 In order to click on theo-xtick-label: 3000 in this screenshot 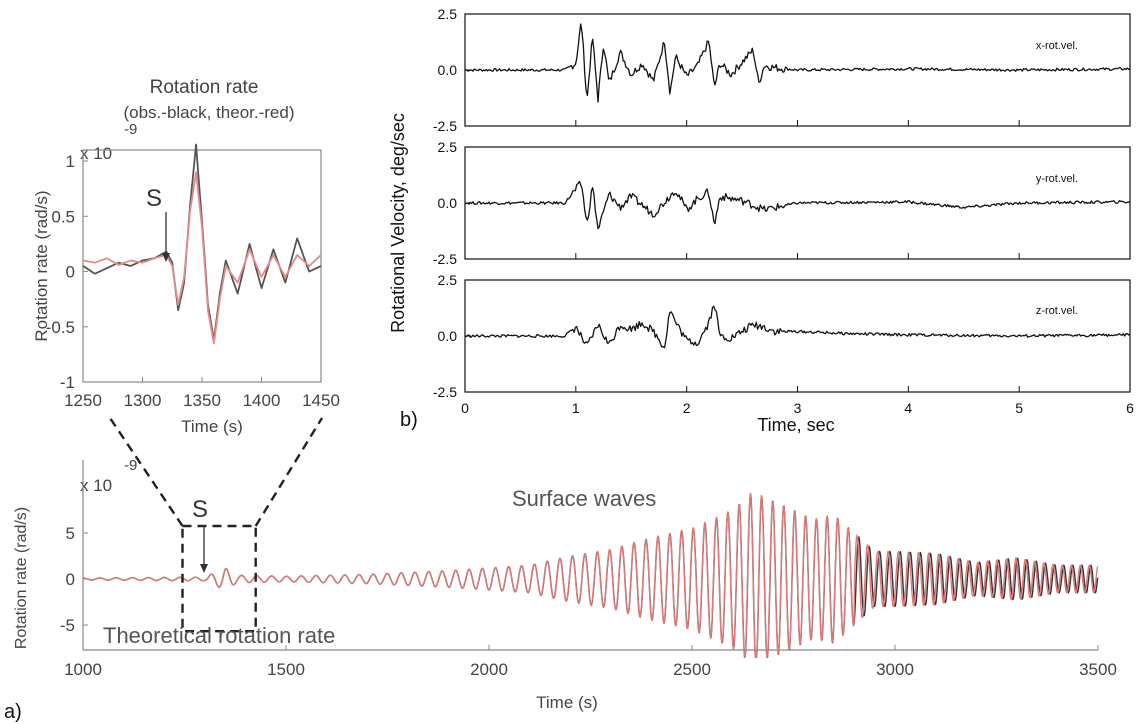, I will do `click(895, 669)`.